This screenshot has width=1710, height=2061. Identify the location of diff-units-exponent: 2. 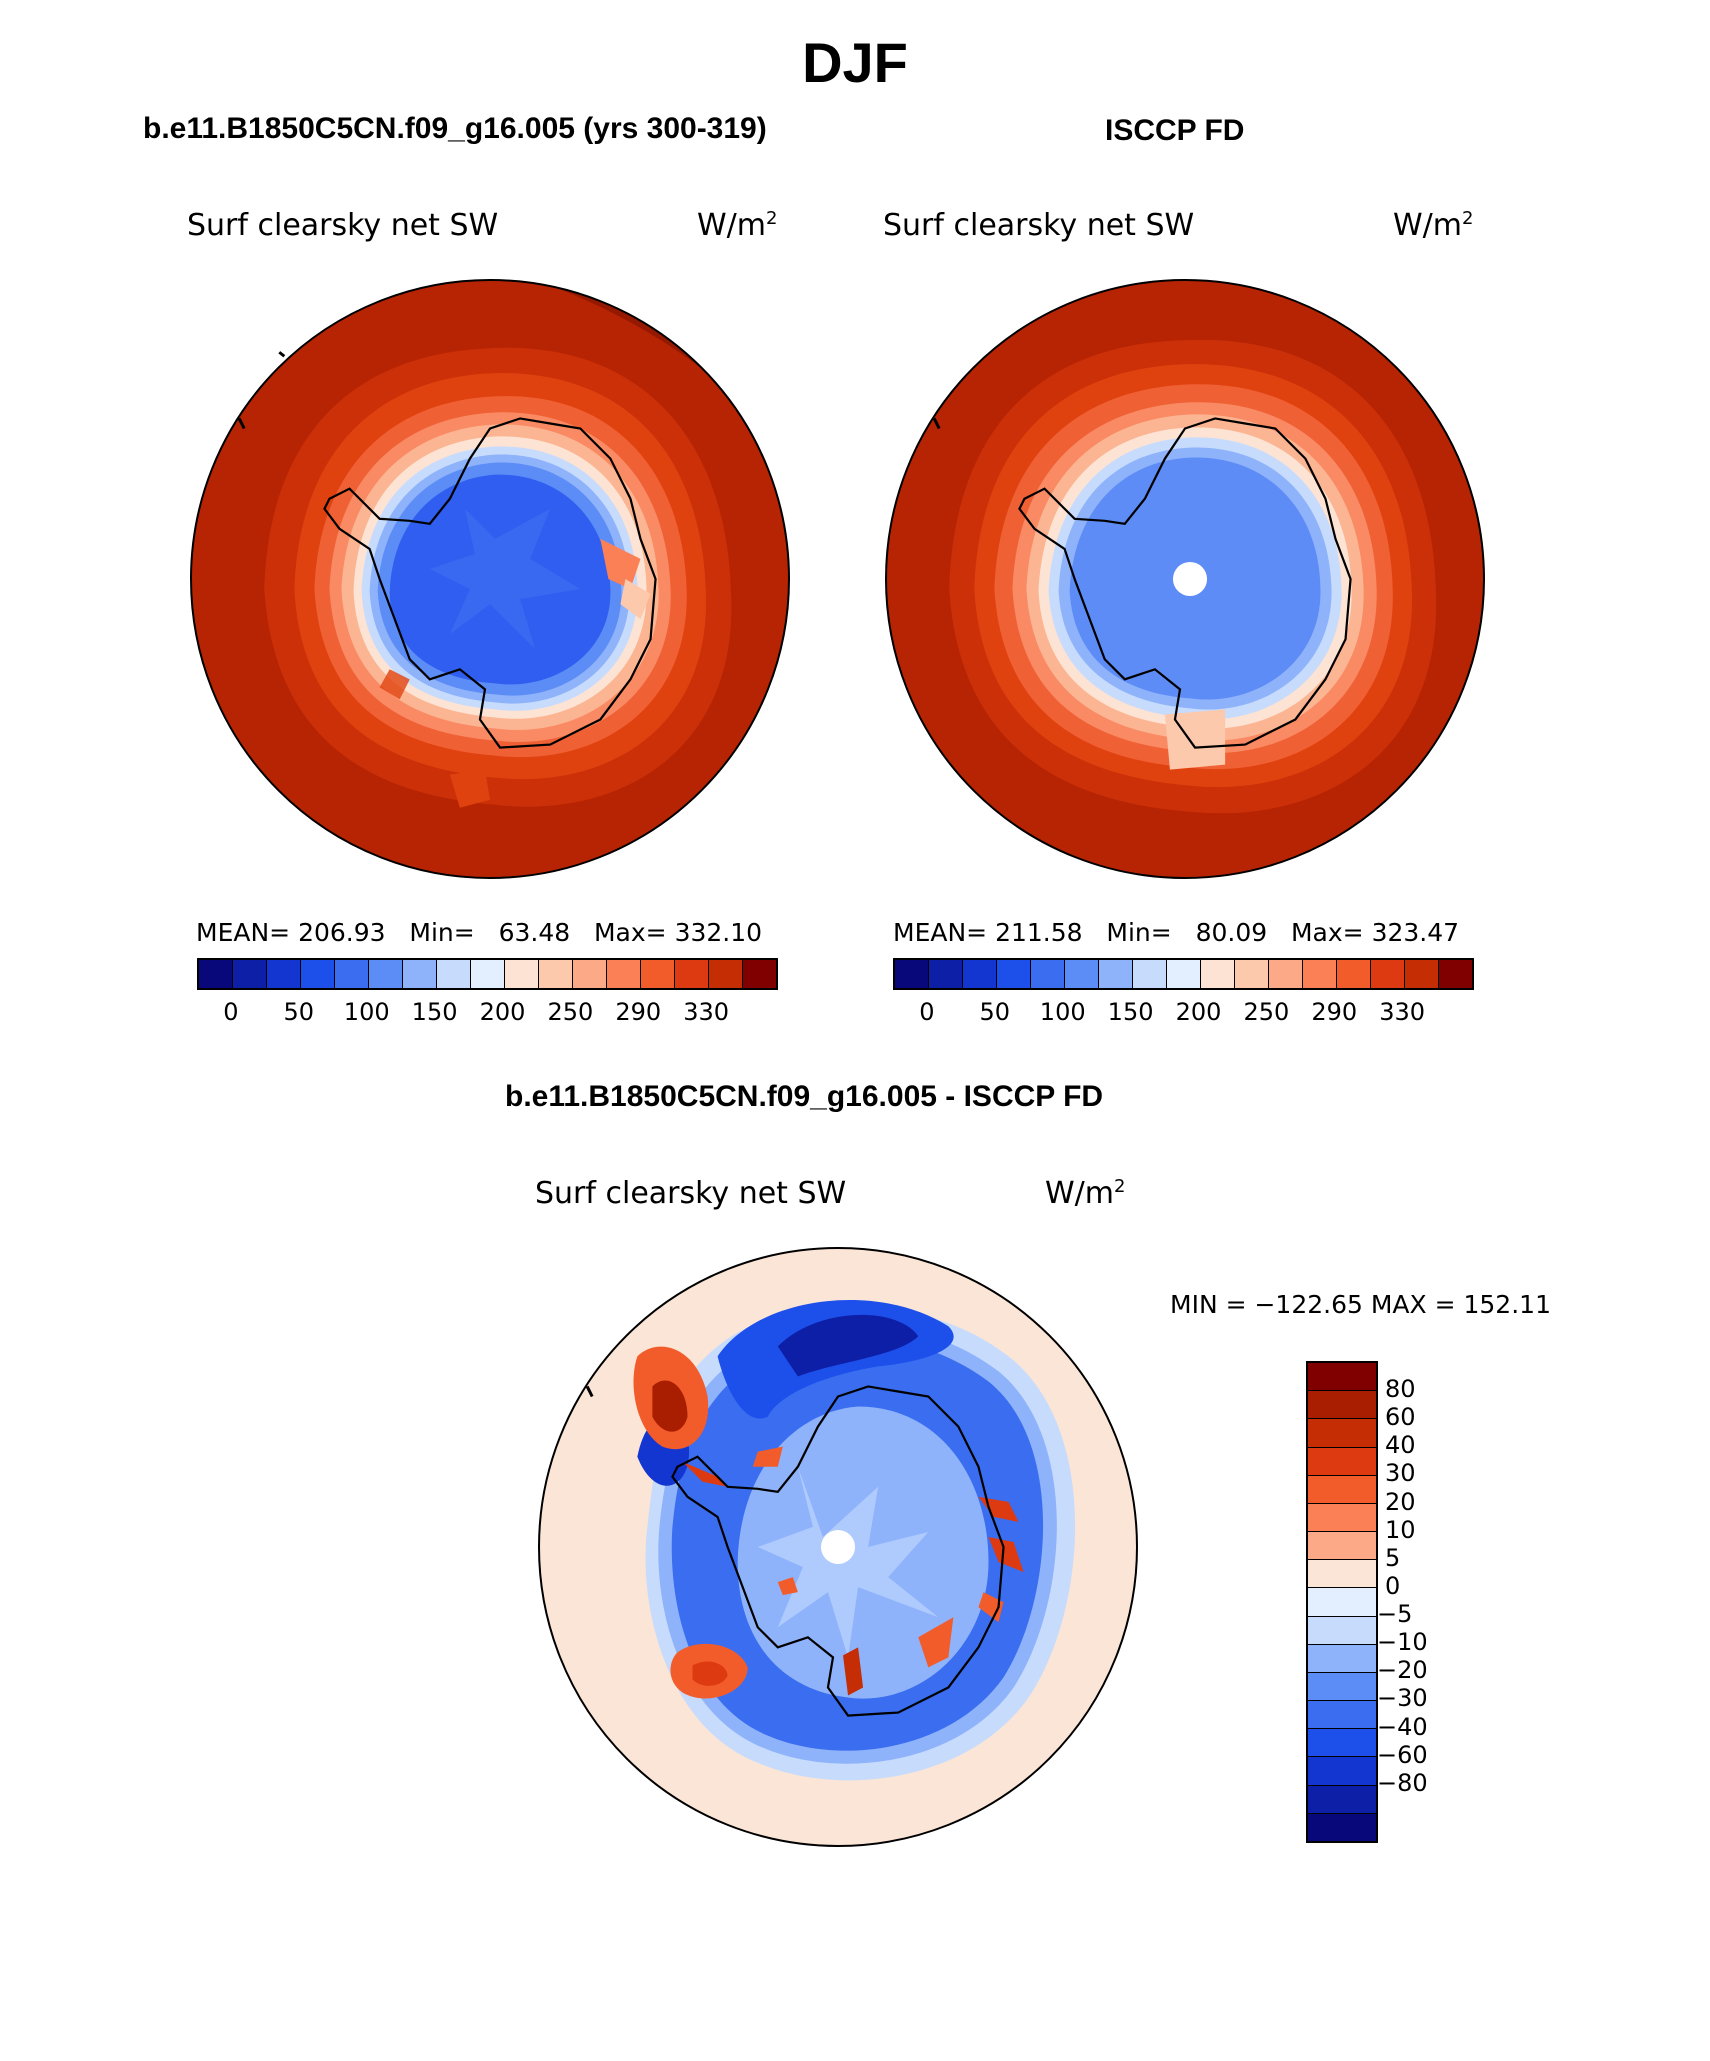
(1120, 1186).